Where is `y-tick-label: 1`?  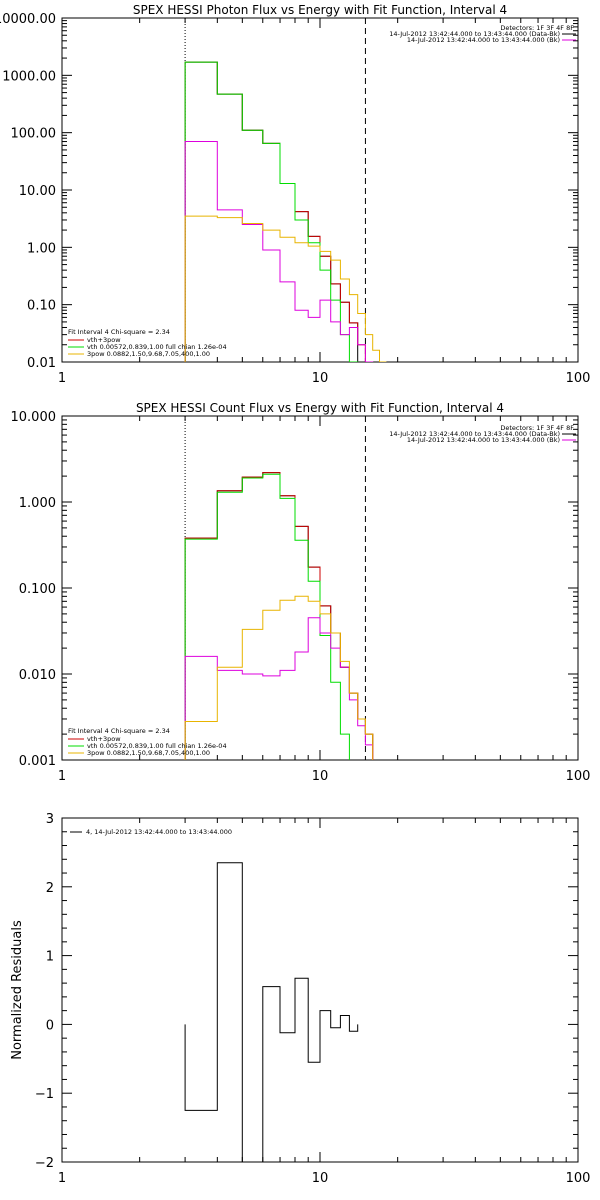 y-tick-label: 1 is located at coordinates (50, 957).